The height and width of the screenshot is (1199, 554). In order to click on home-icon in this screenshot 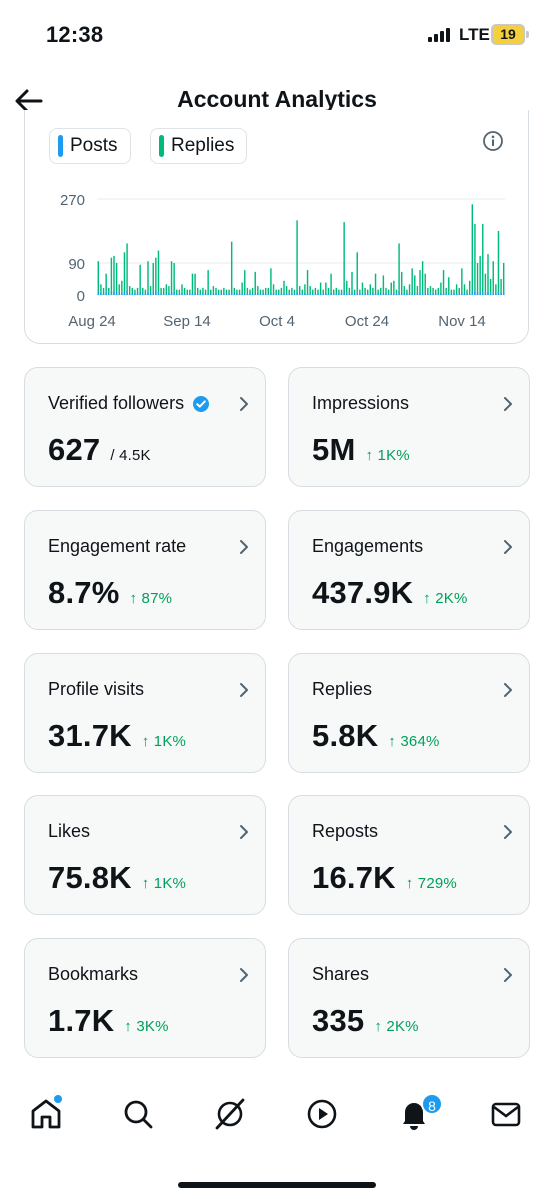, I will do `click(46, 1114)`.